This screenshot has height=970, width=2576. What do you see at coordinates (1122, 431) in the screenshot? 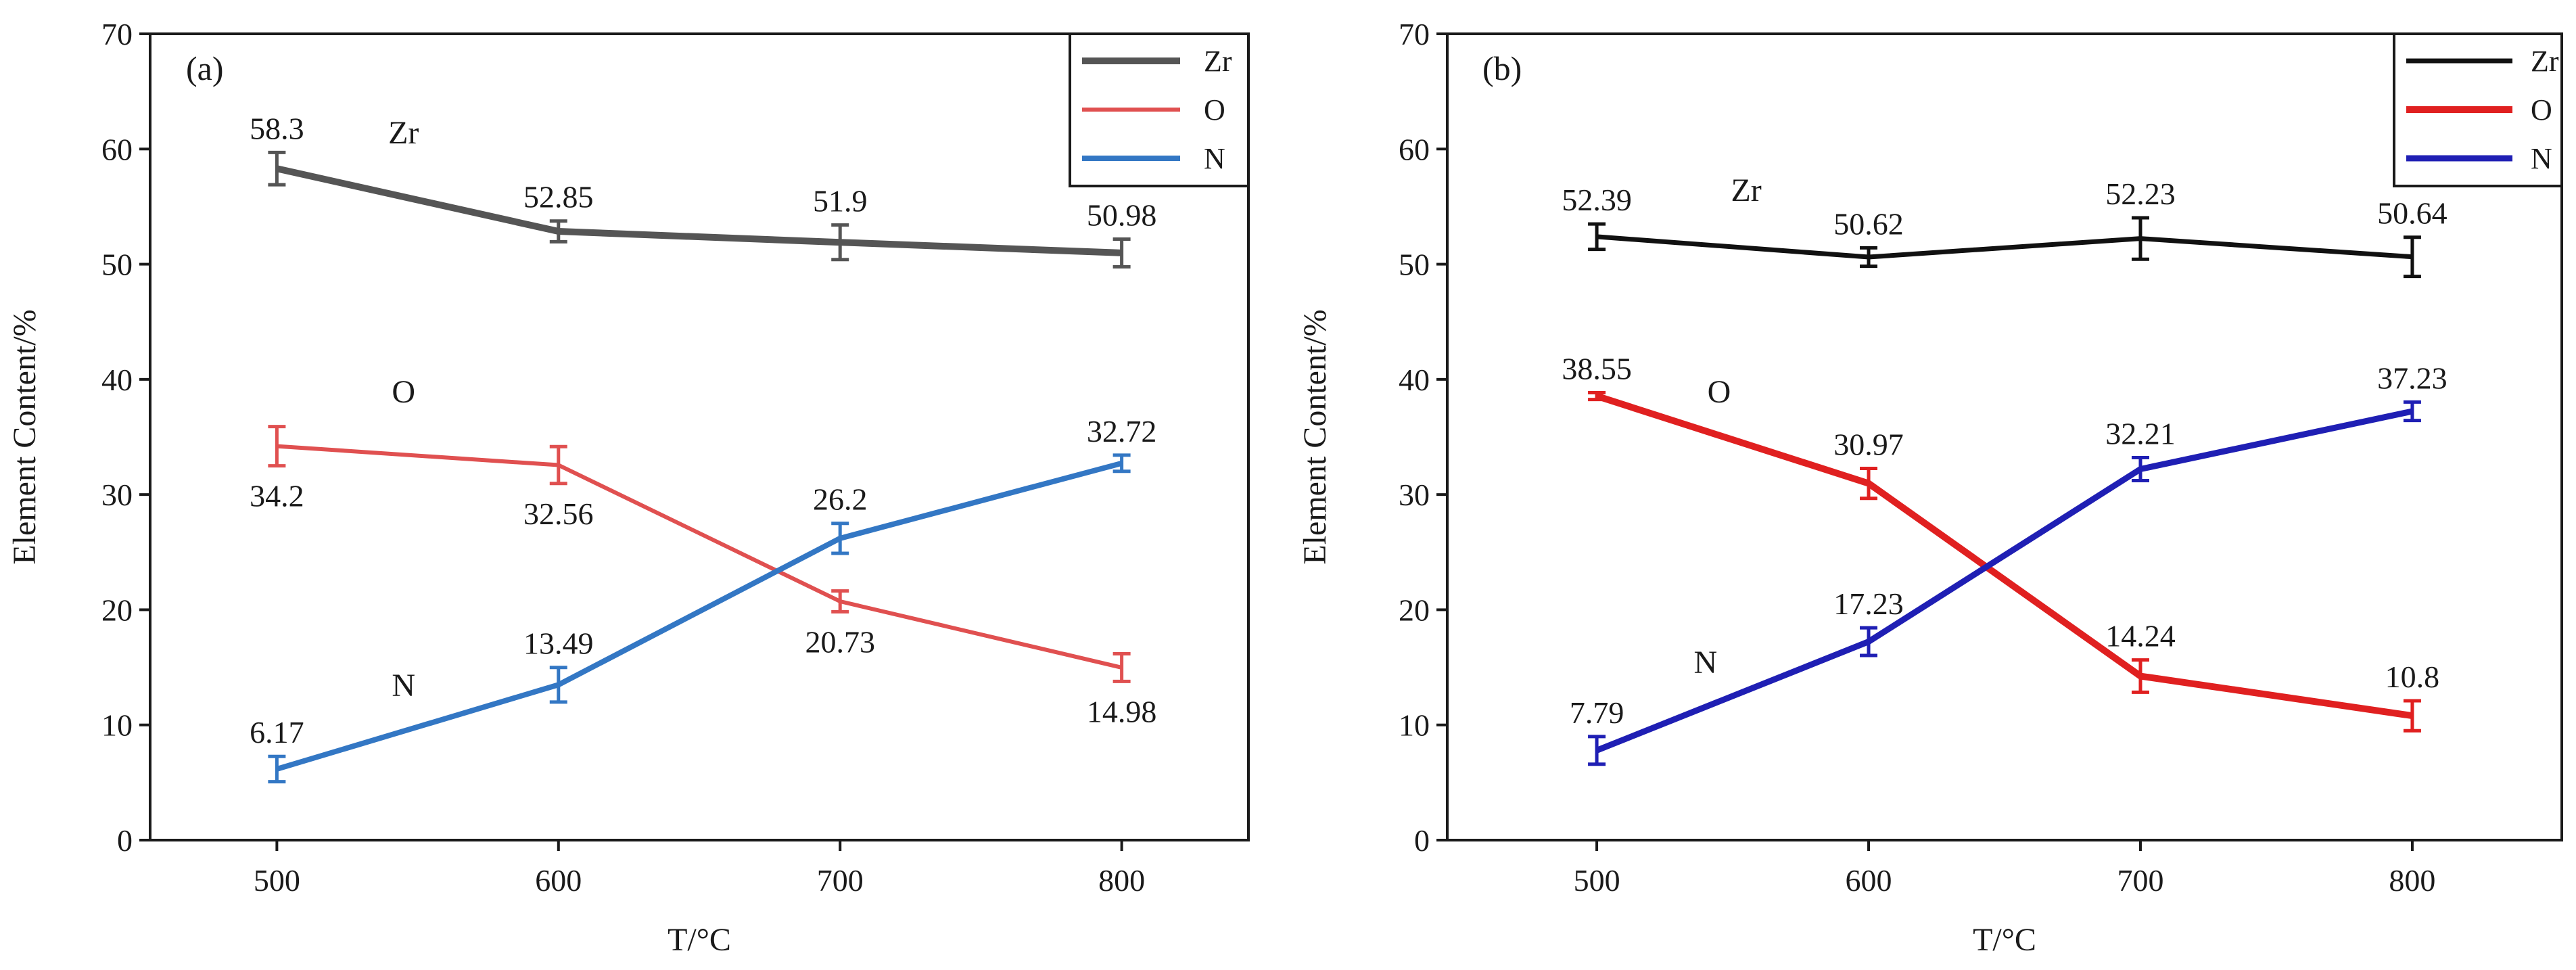
I see `data-label: 32.72` at bounding box center [1122, 431].